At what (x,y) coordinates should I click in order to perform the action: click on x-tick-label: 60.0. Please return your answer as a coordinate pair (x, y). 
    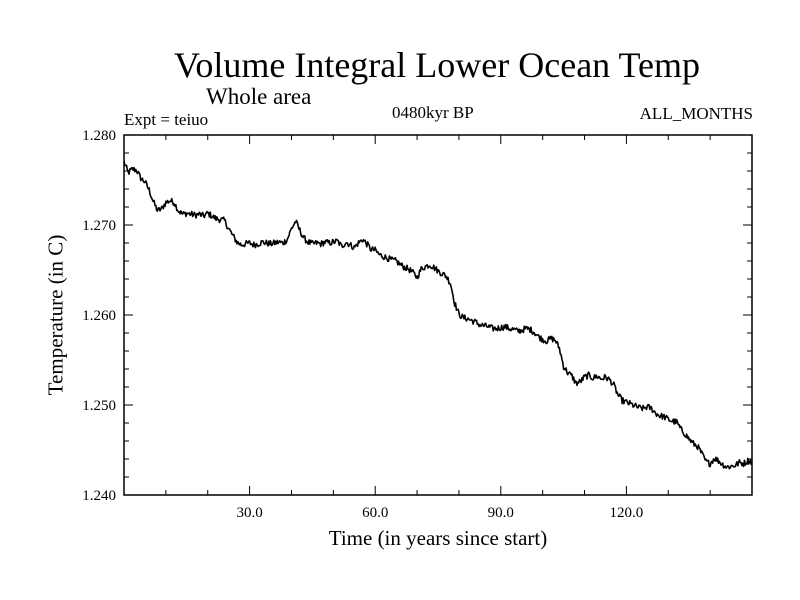
    Looking at the image, I should click on (375, 513).